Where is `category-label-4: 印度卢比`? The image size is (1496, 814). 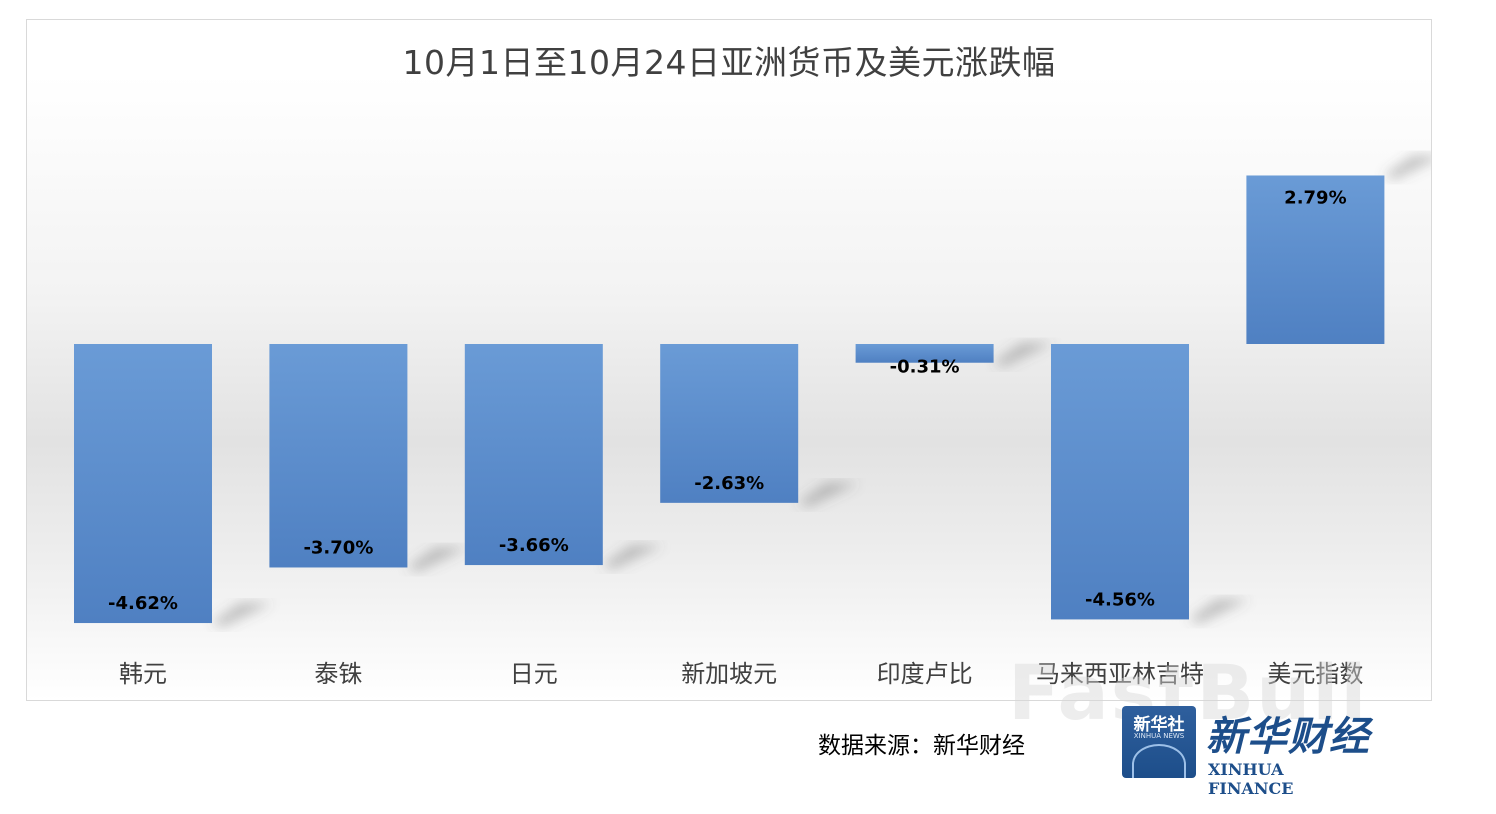
category-label-4: 印度卢比 is located at coordinates (925, 674).